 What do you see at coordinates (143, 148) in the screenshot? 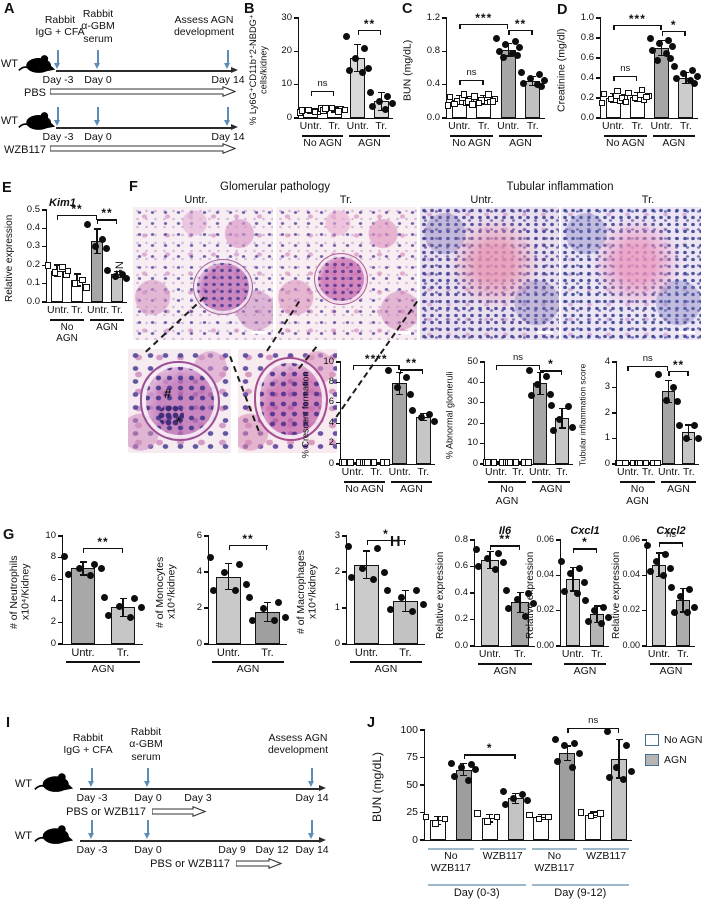
I see `treatment-window-arrow` at bounding box center [143, 148].